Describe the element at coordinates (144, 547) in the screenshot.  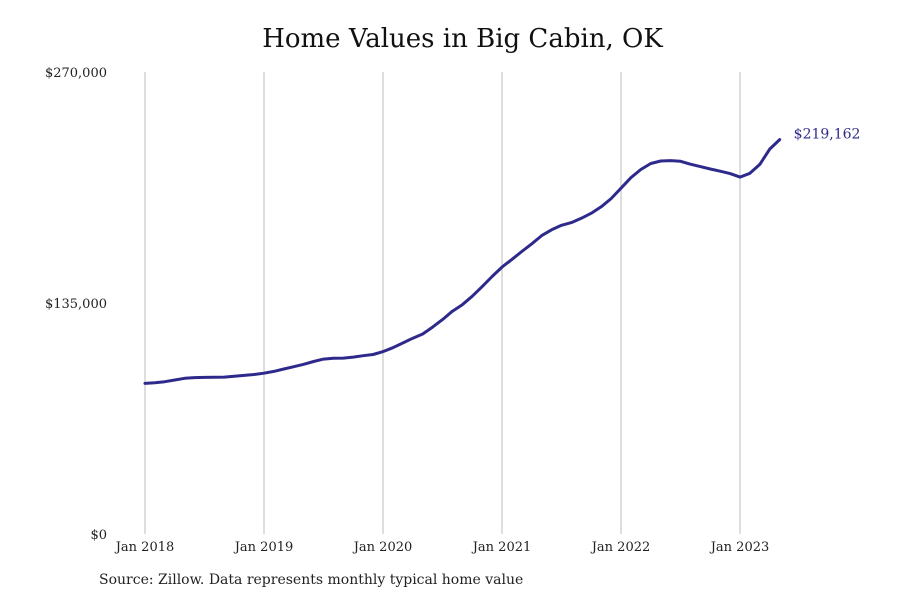
I see `x-tick-label: Jan 2018` at that location.